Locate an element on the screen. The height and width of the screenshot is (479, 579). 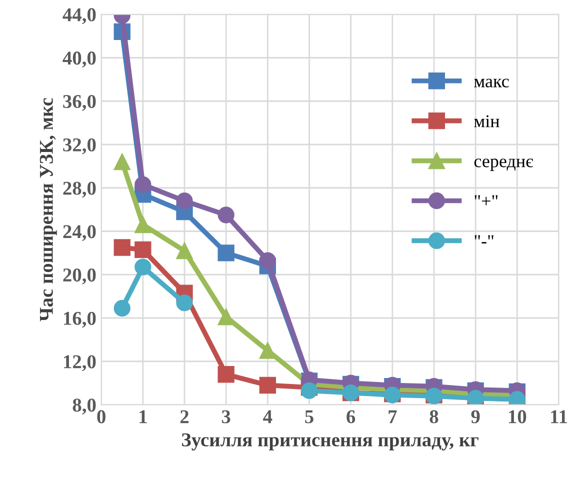
x-tick-label: 9 is located at coordinates (475, 417).